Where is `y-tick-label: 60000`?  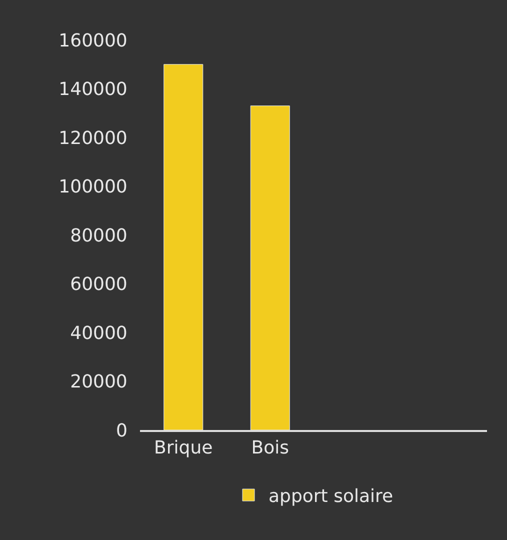 y-tick-label: 60000 is located at coordinates (99, 285).